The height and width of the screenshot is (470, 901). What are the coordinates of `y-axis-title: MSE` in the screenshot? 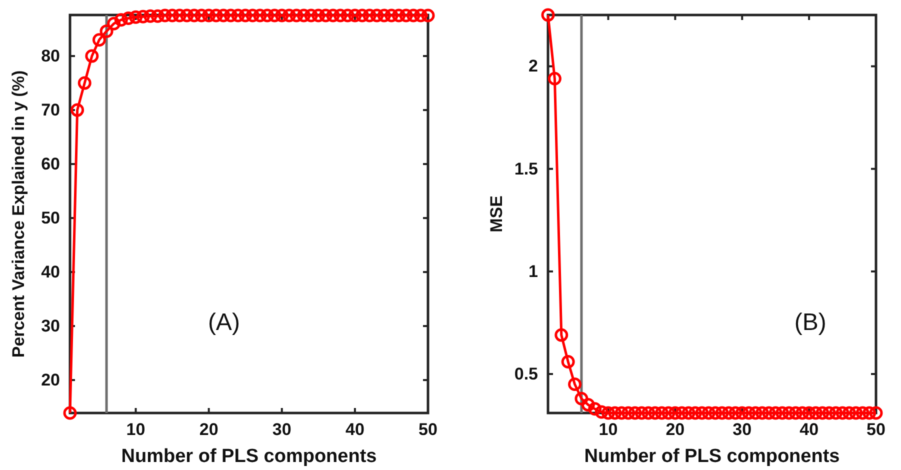 It's located at (496, 214).